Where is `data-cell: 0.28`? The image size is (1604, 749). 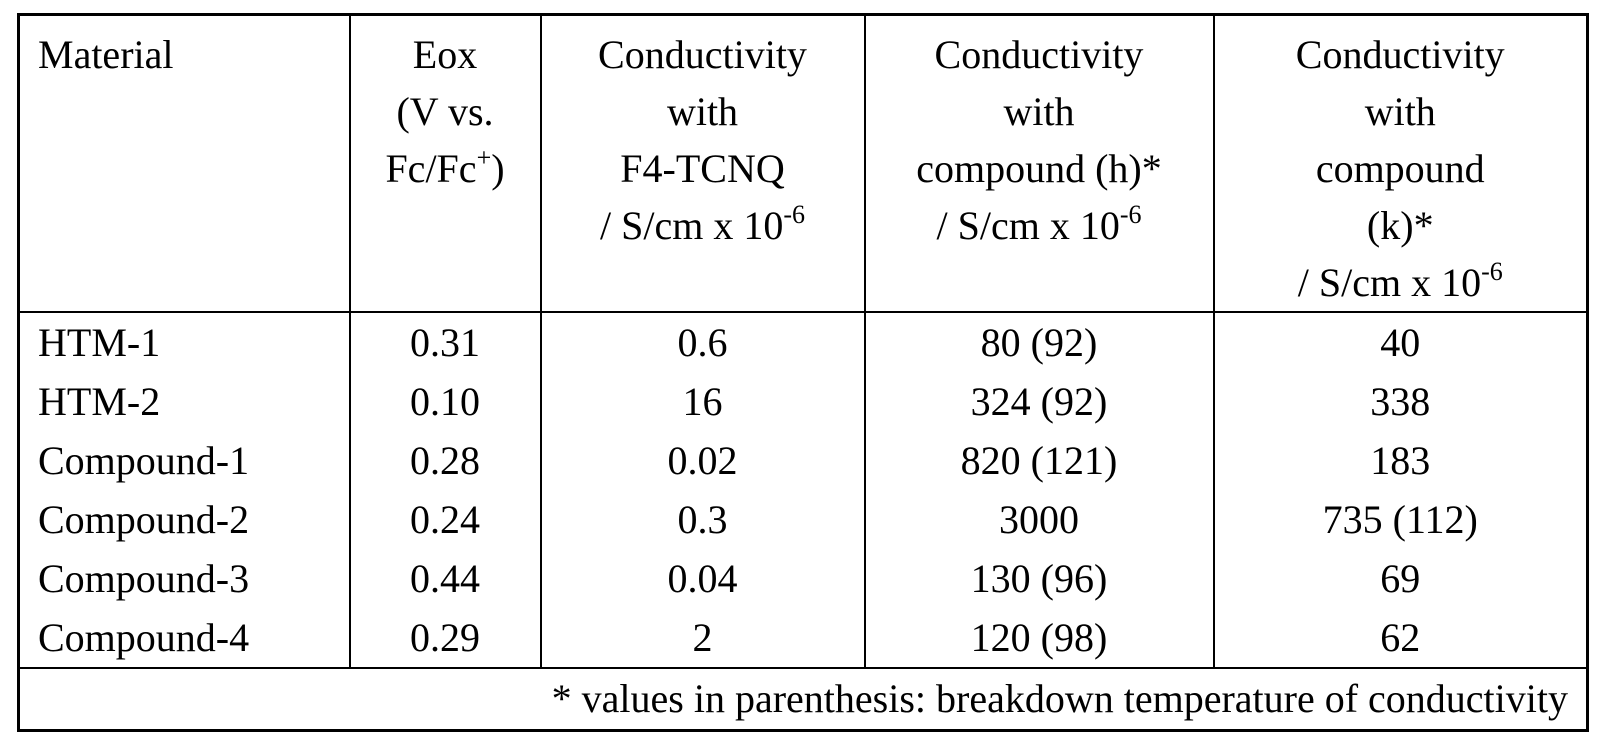
data-cell: 0.28 is located at coordinates (445, 460).